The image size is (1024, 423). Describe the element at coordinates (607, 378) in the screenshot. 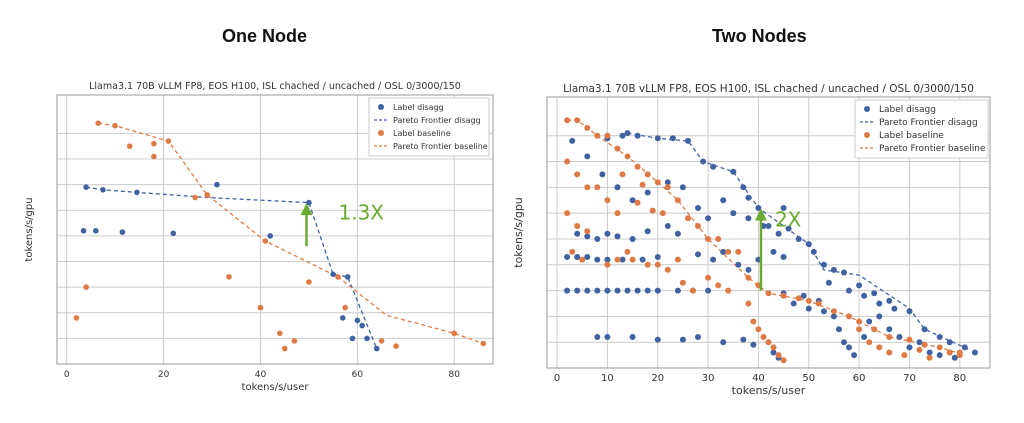

I see `x-tick-label: 10` at that location.